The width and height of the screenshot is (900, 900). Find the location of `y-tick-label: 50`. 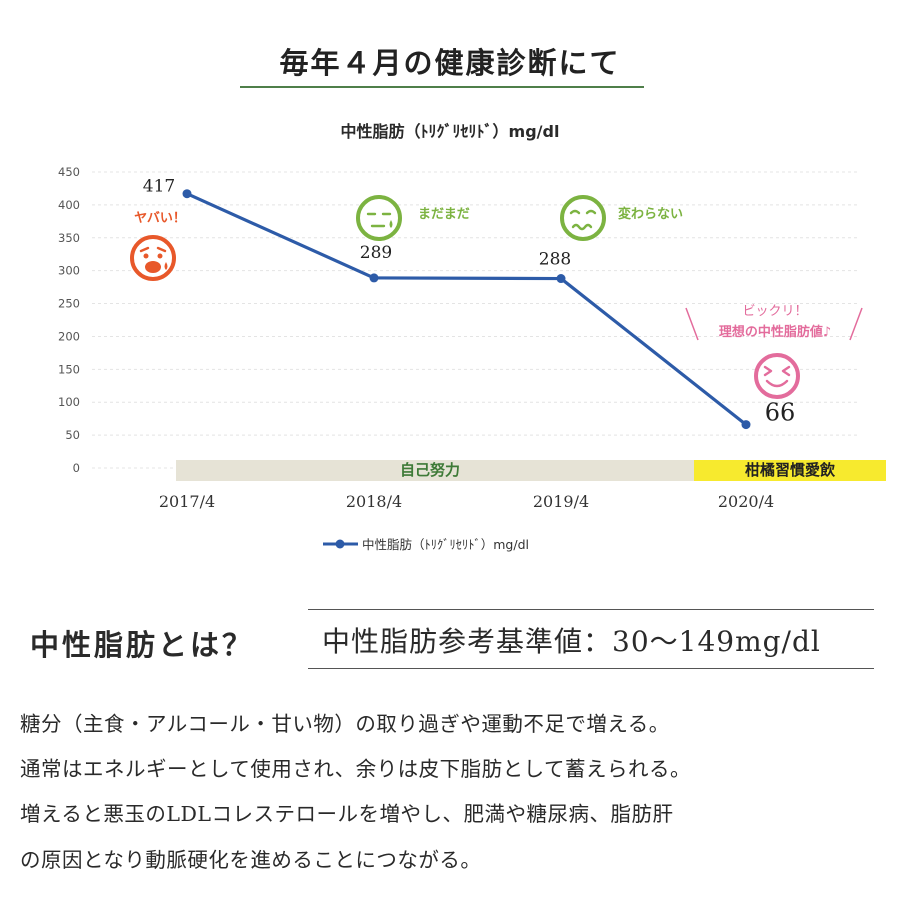

y-tick-label: 50 is located at coordinates (72, 435).